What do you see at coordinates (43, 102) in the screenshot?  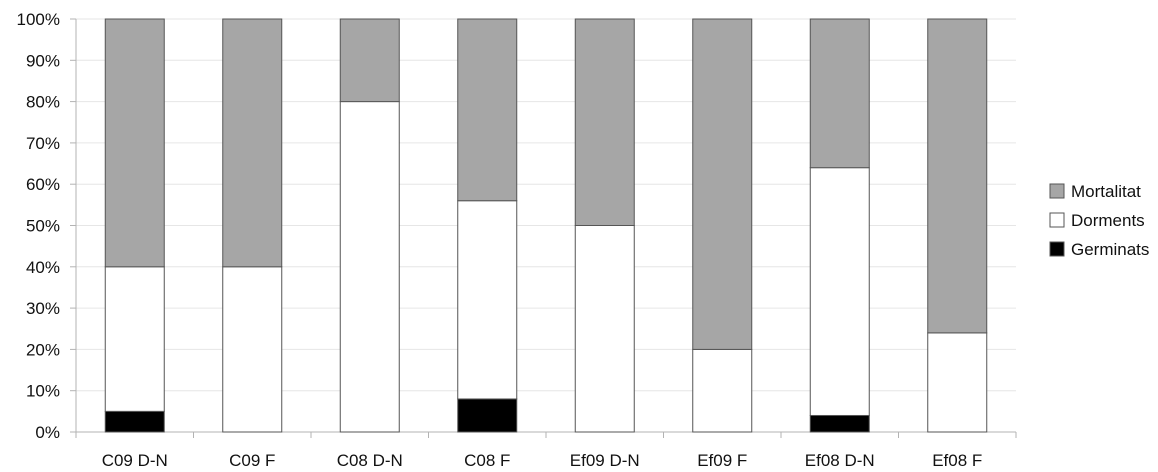 I see `y-tick-label: 80%` at bounding box center [43, 102].